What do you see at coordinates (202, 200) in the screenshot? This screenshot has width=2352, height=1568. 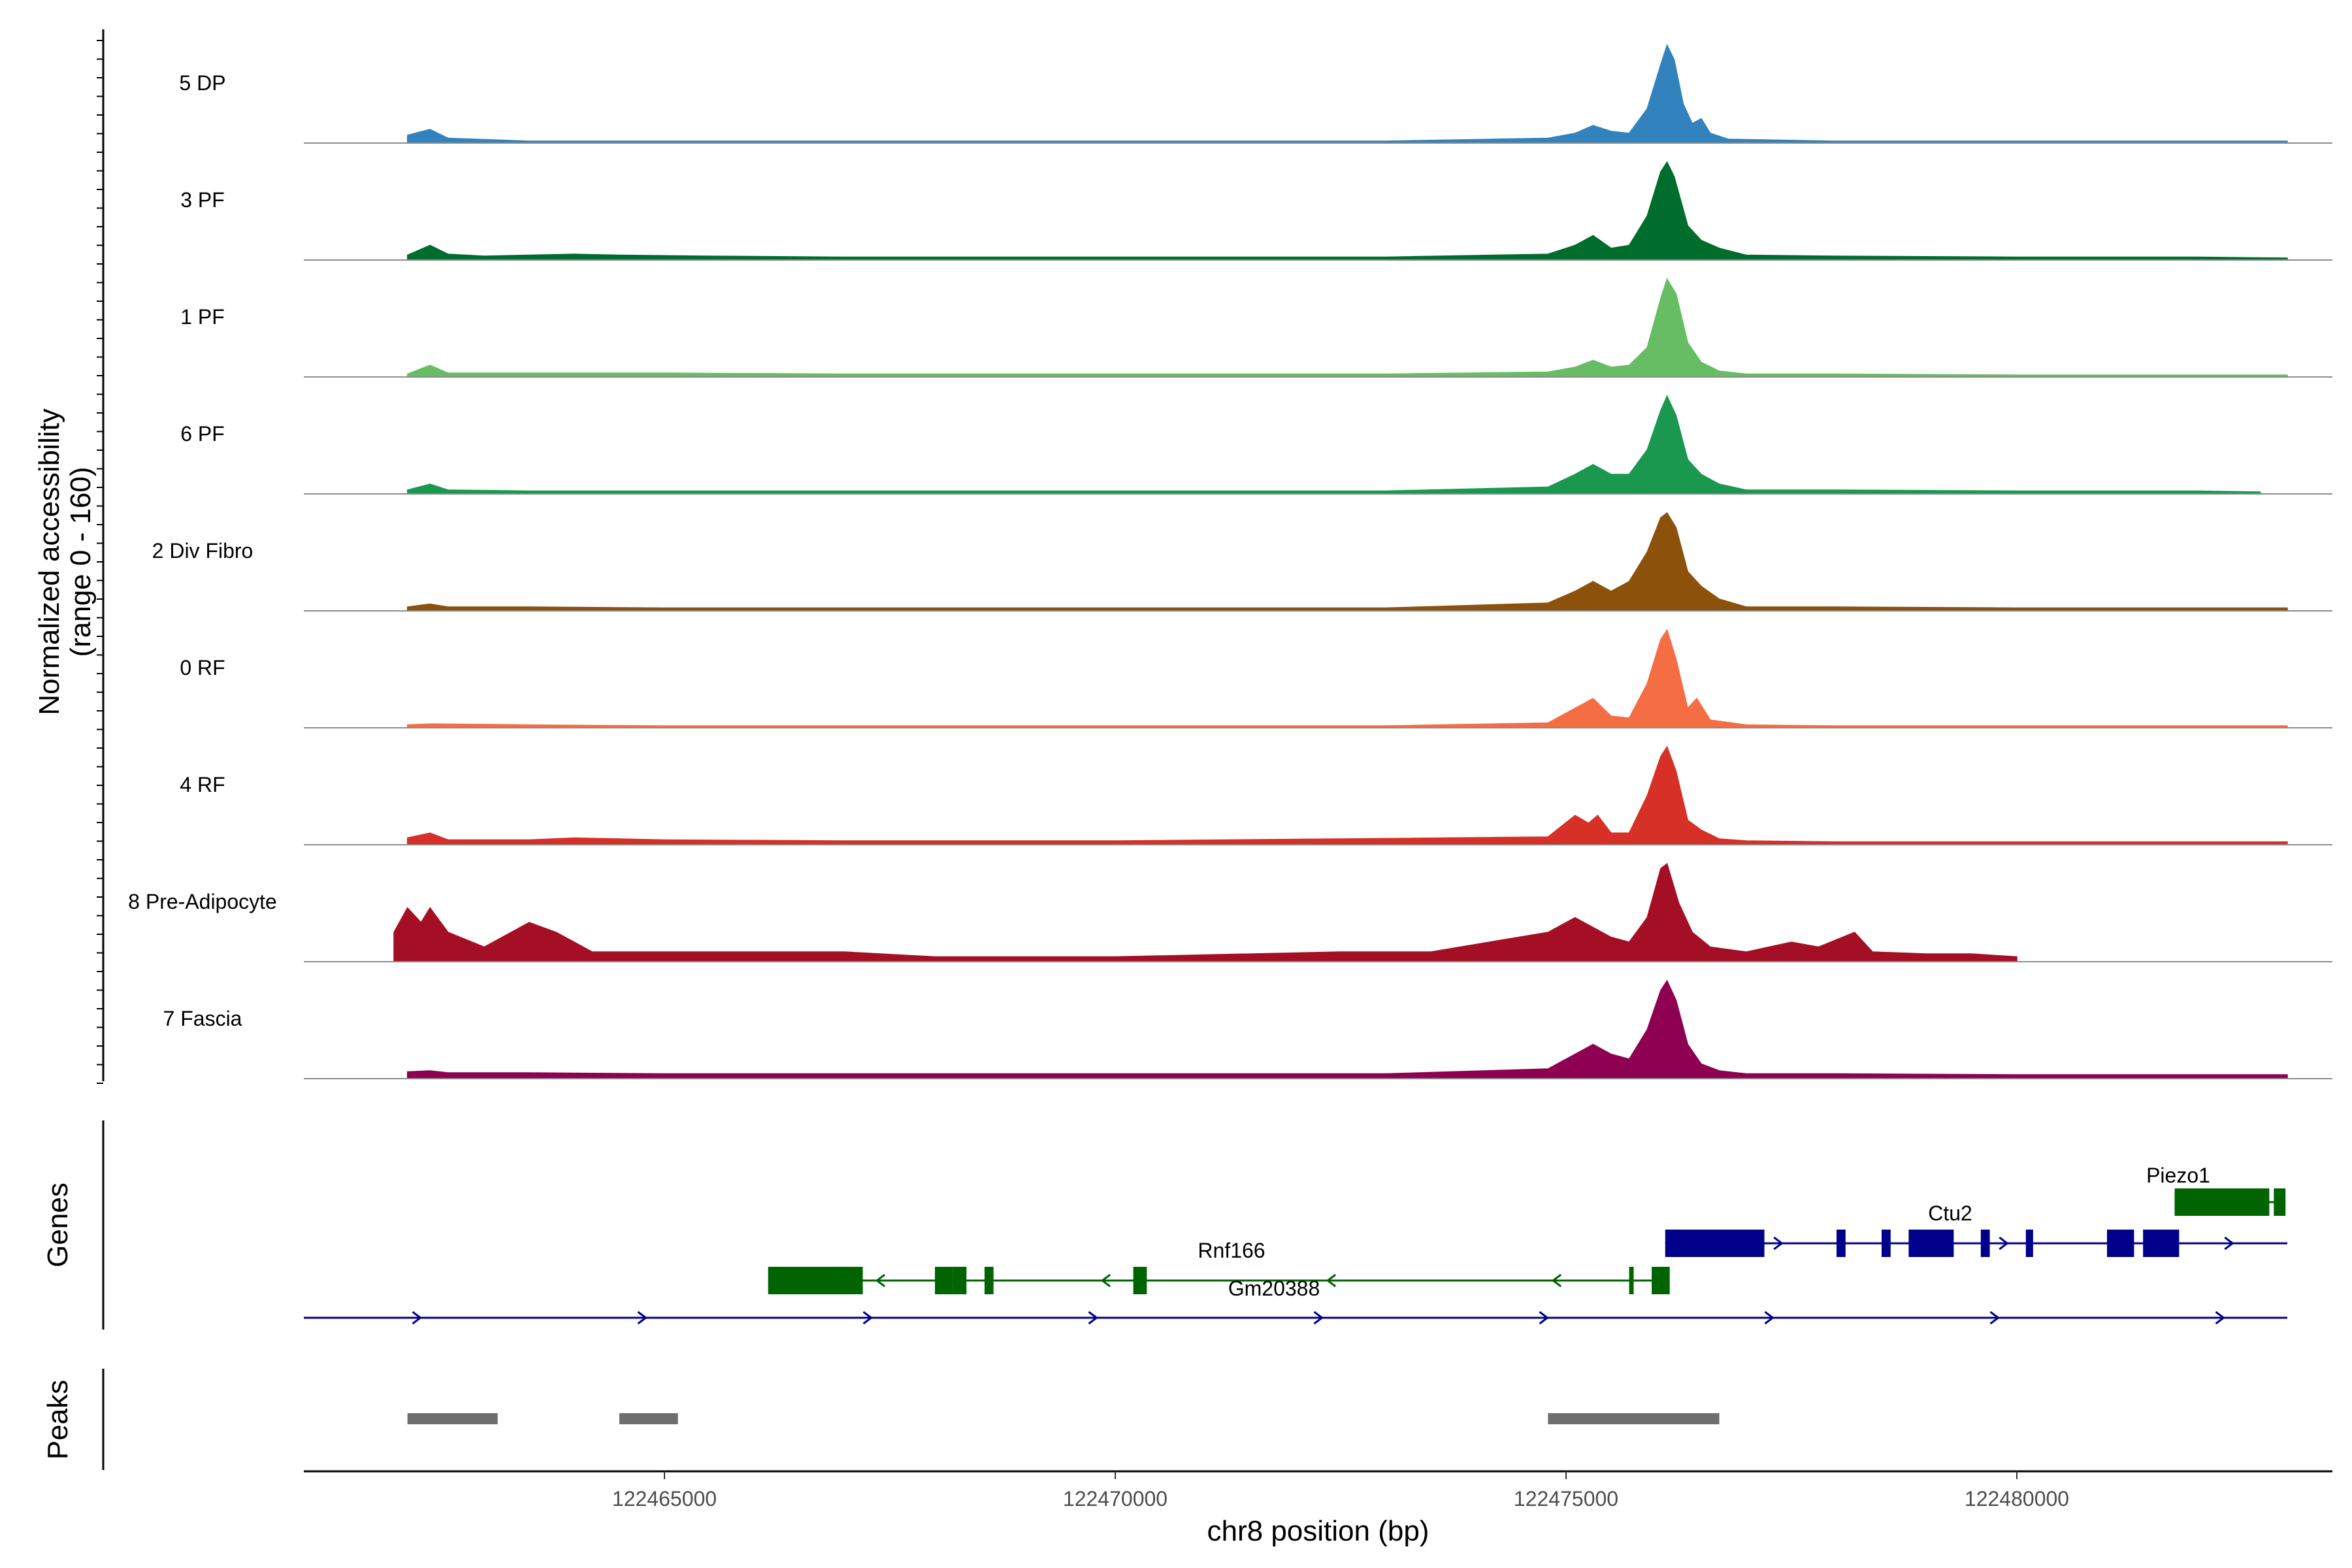 I see `track-label: 3 PF` at bounding box center [202, 200].